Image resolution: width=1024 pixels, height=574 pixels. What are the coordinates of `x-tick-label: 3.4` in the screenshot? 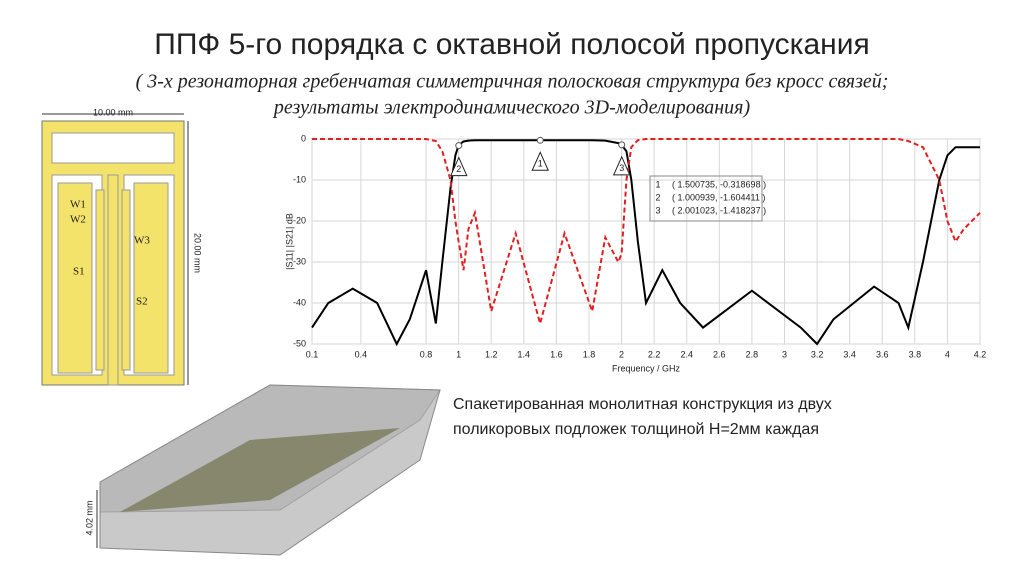 It's located at (849, 354).